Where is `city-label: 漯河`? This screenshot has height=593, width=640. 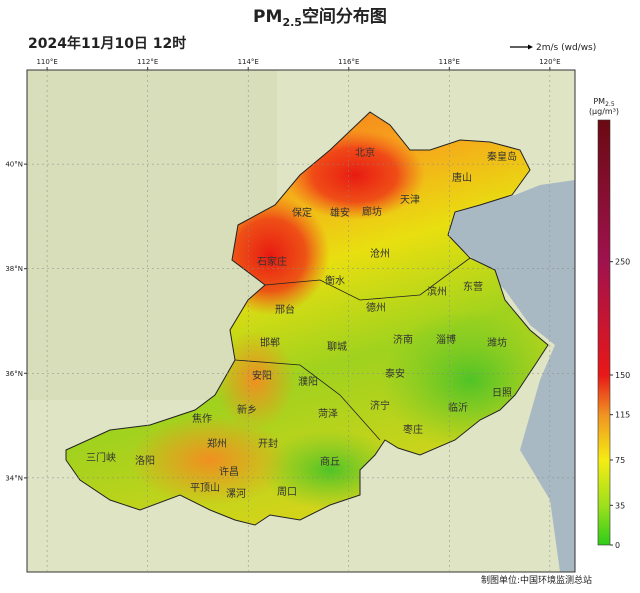
city-label: 漯河 is located at coordinates (236, 494).